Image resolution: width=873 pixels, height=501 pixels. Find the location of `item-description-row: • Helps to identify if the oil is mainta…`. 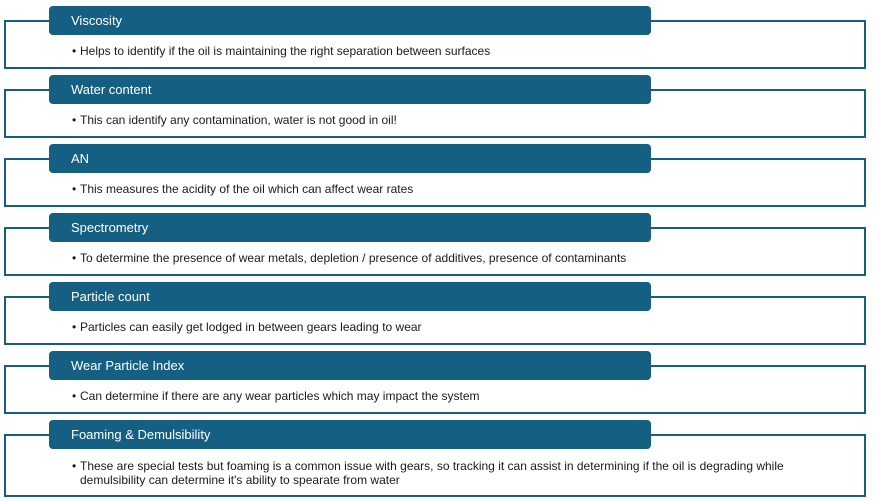

item-description-row: • Helps to identify if the oil is mainta… is located at coordinates (437, 51).